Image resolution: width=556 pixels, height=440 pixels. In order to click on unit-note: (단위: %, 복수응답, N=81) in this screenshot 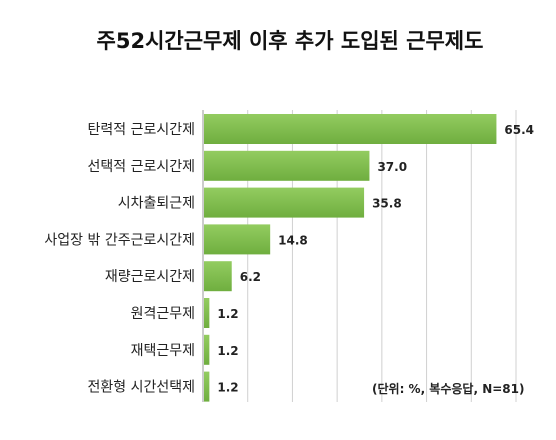, I will do `click(448, 388)`.